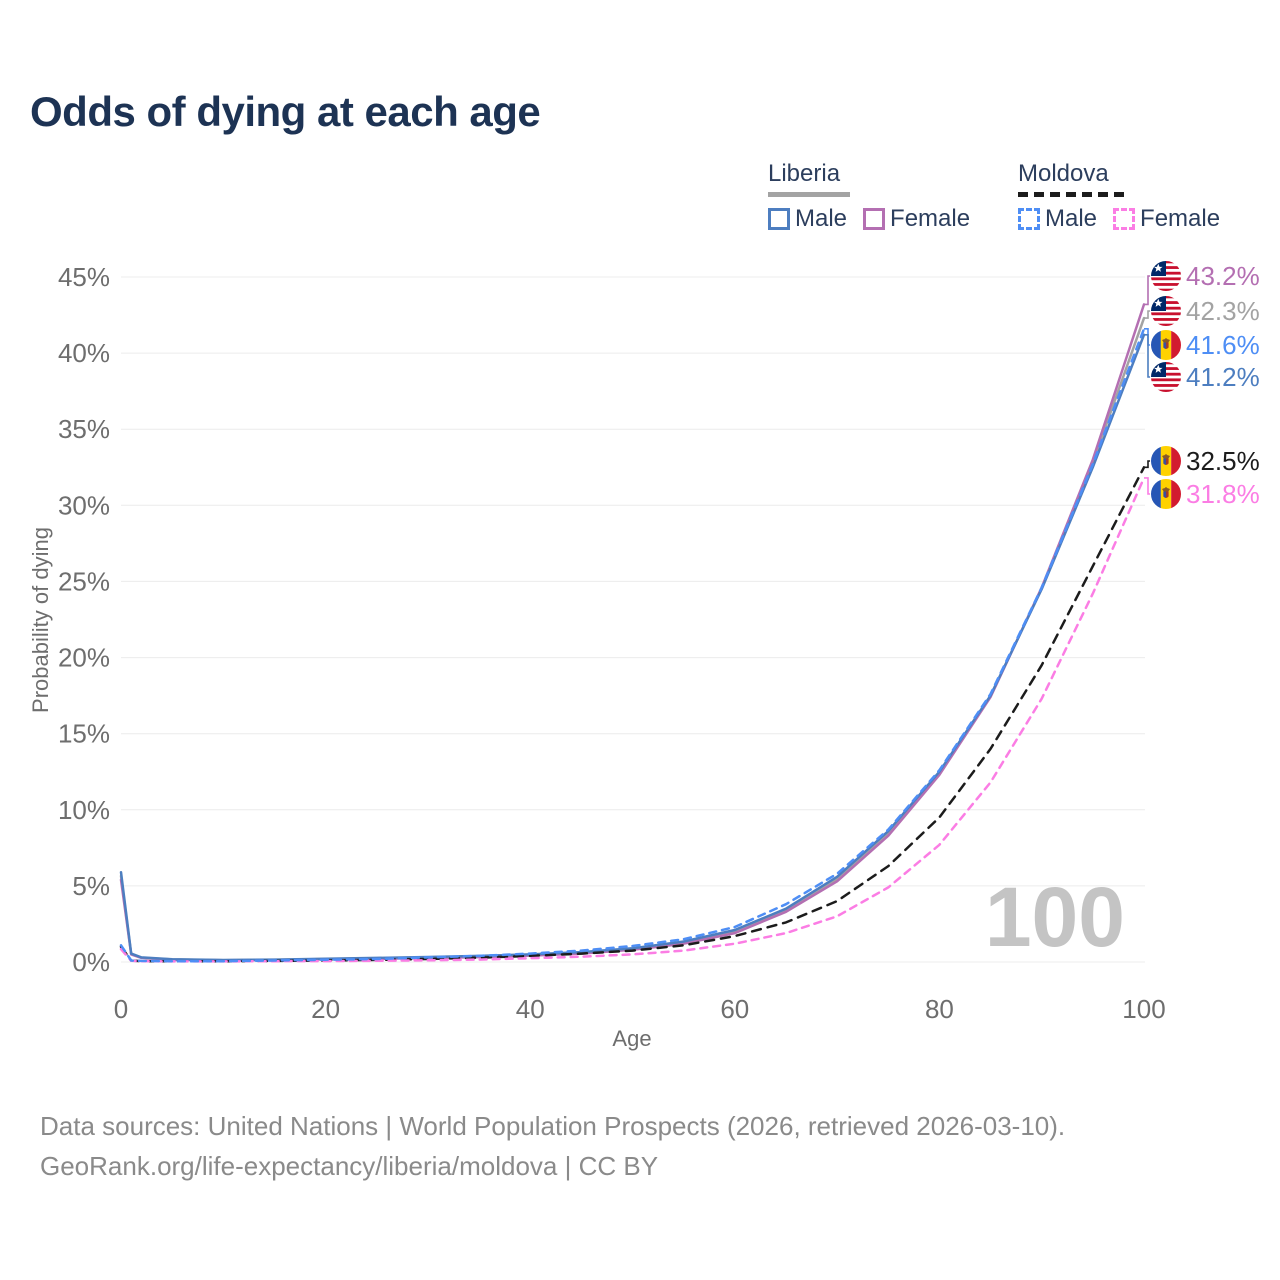 The width and height of the screenshot is (1280, 1280). I want to click on end-labels: 43.2% 42.3% 41.6% 41.2% 32.5% 31.8%, so click(1205, 385).